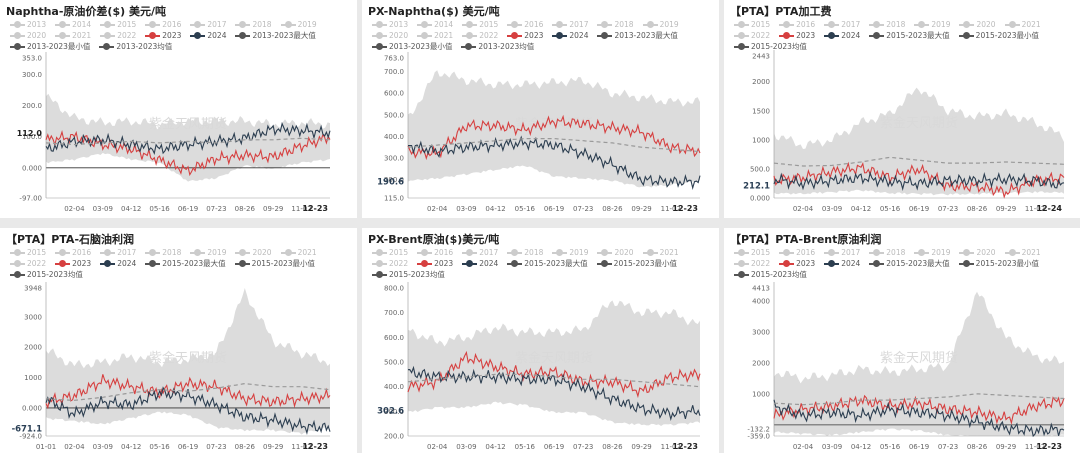 The width and height of the screenshot is (1080, 453). What do you see at coordinates (534, 35) in the screenshot?
I see `legend-label: 2023` at bounding box center [534, 35].